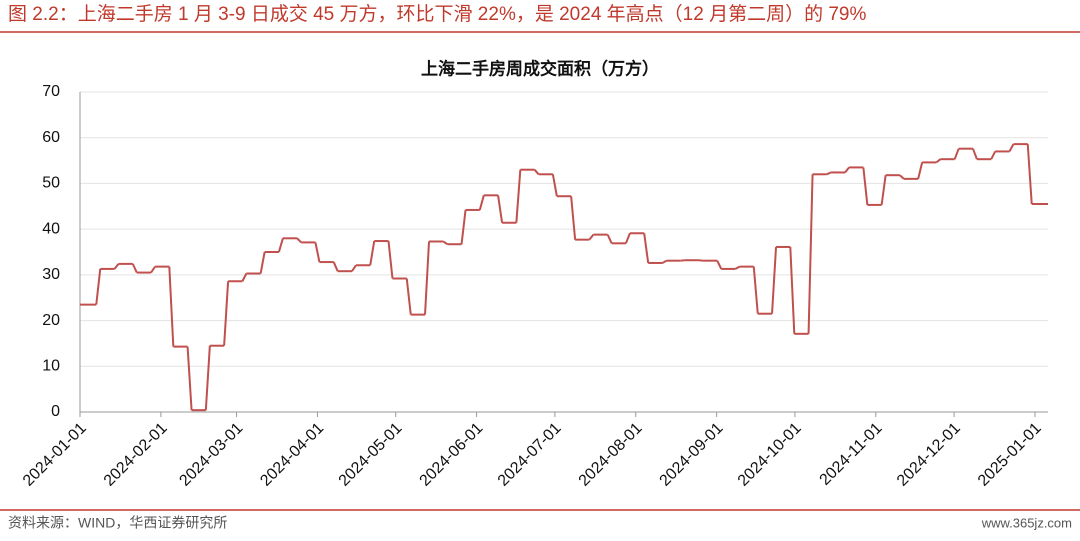 The width and height of the screenshot is (1080, 541). What do you see at coordinates (55, 455) in the screenshot?
I see `x-tick-label: 2024-01-01` at bounding box center [55, 455].